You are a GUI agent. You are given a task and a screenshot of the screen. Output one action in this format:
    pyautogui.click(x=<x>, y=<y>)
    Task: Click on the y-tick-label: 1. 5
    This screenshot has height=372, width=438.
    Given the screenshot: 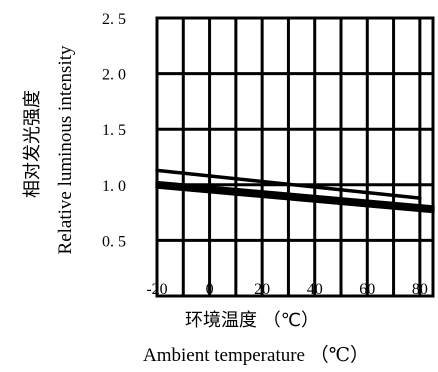 What is the action you would take?
    pyautogui.click(x=114, y=130)
    